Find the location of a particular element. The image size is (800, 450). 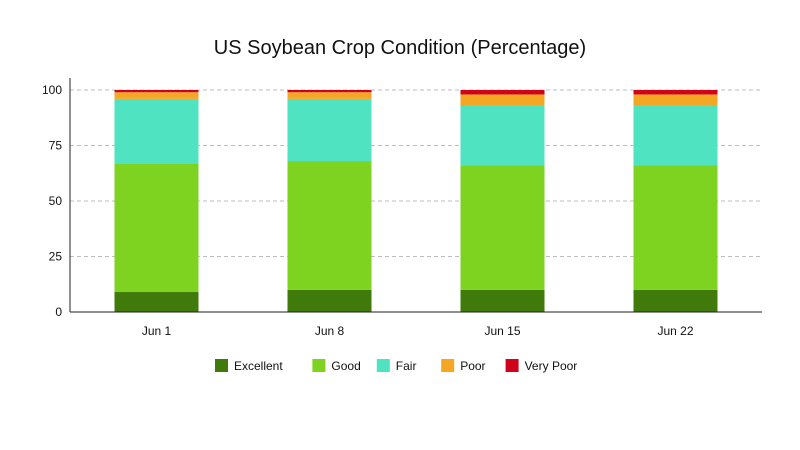

y-tick-label: 100 is located at coordinates (52, 90).